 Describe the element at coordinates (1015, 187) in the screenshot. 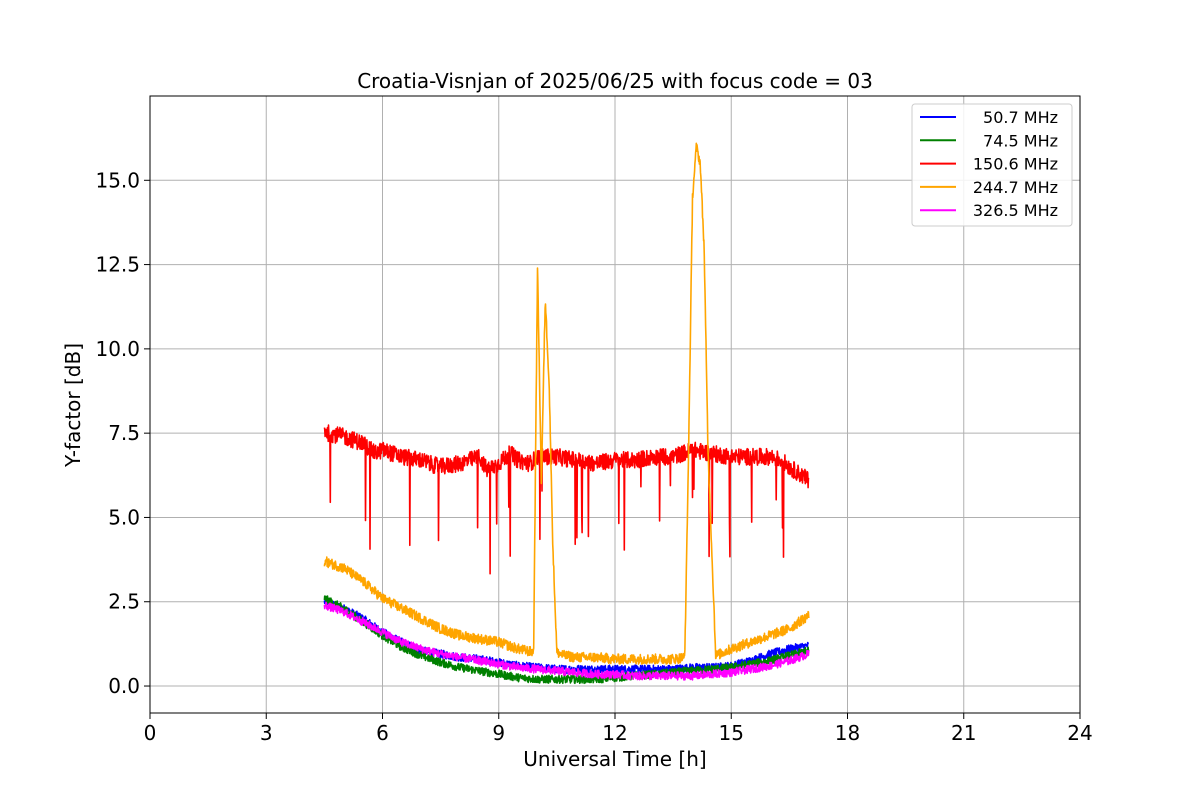

I see `legend-label: 244.7 MHz` at that location.